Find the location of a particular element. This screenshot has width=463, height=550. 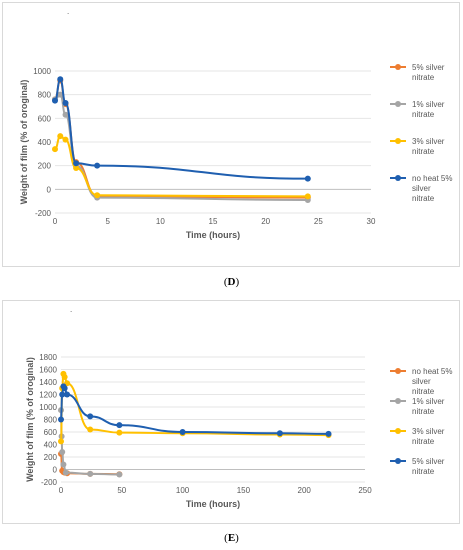

chart-e-y-tick-label: 1600 is located at coordinates (48, 370).